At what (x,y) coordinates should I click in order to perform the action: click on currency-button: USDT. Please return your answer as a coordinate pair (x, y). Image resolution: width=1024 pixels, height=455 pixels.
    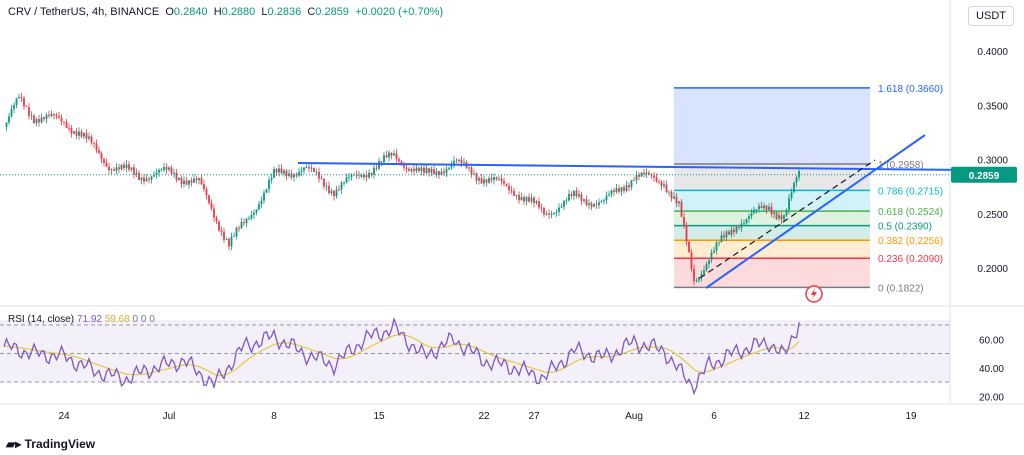
    Looking at the image, I should click on (991, 16).